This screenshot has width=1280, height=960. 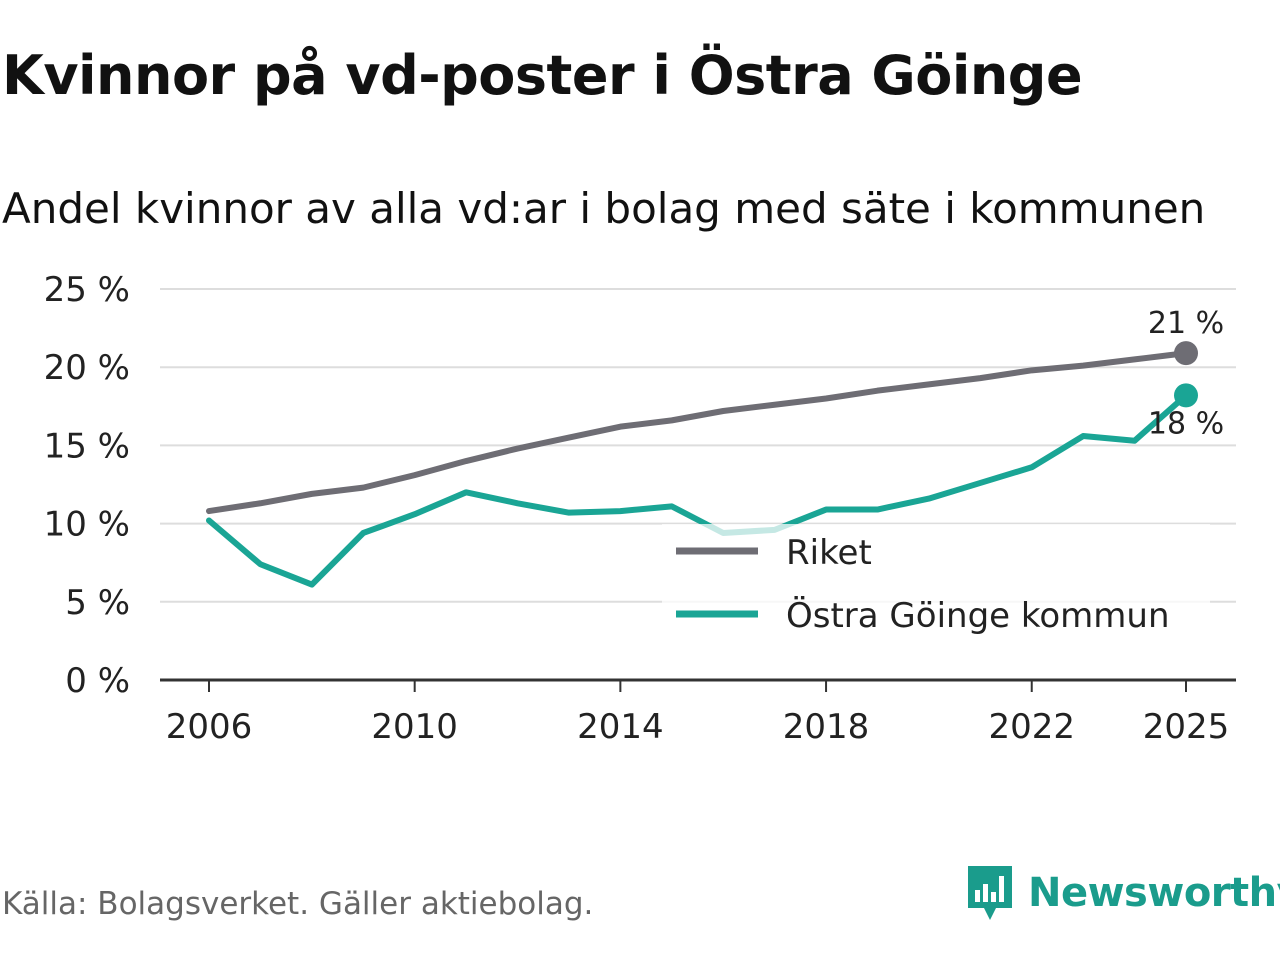 What do you see at coordinates (97, 681) in the screenshot?
I see `y-tick-label: 0 %` at bounding box center [97, 681].